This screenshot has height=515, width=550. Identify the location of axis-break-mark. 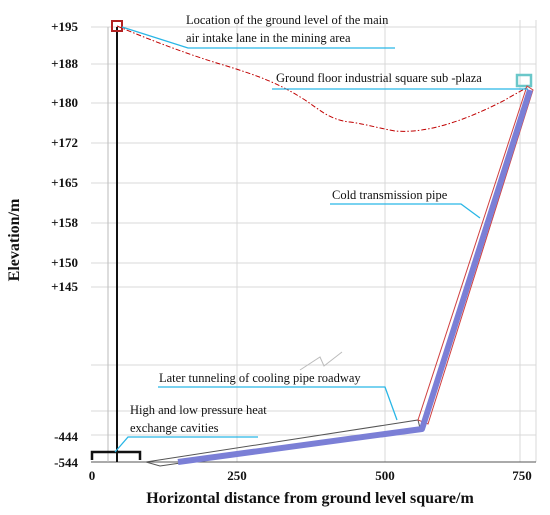
(321, 361).